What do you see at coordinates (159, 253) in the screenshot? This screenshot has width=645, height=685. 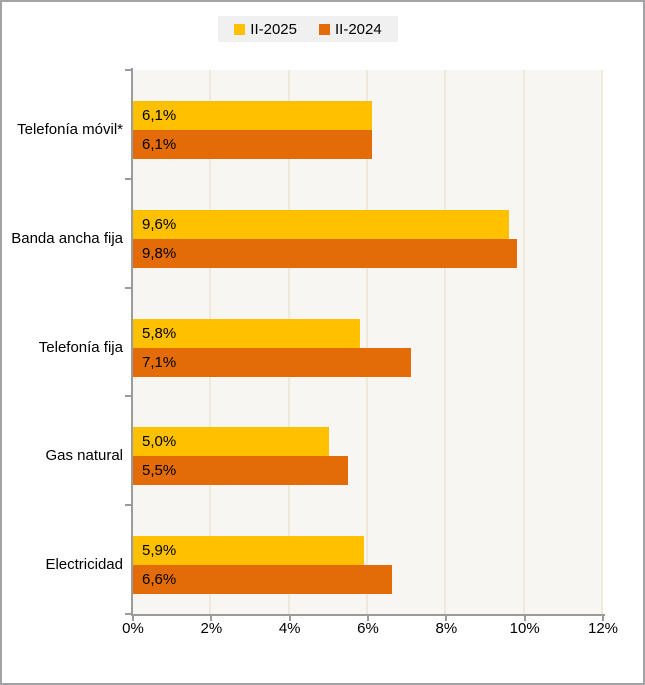 I see `bar-value-label: 9,8%` at bounding box center [159, 253].